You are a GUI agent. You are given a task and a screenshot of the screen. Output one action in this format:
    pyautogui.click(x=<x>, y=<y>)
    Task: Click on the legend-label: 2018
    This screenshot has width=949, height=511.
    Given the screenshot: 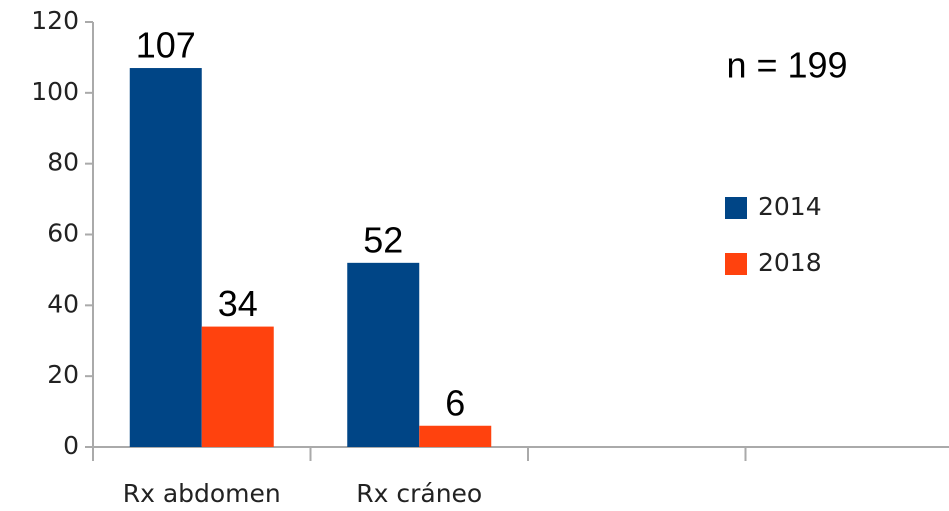 What is the action you would take?
    pyautogui.click(x=790, y=262)
    